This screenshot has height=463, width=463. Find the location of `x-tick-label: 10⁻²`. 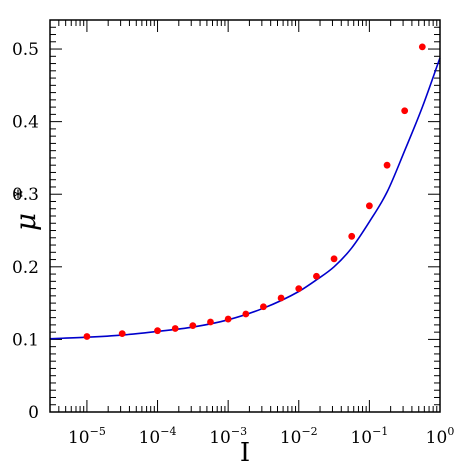

x-tick-label: 10⁻² is located at coordinates (299, 436).